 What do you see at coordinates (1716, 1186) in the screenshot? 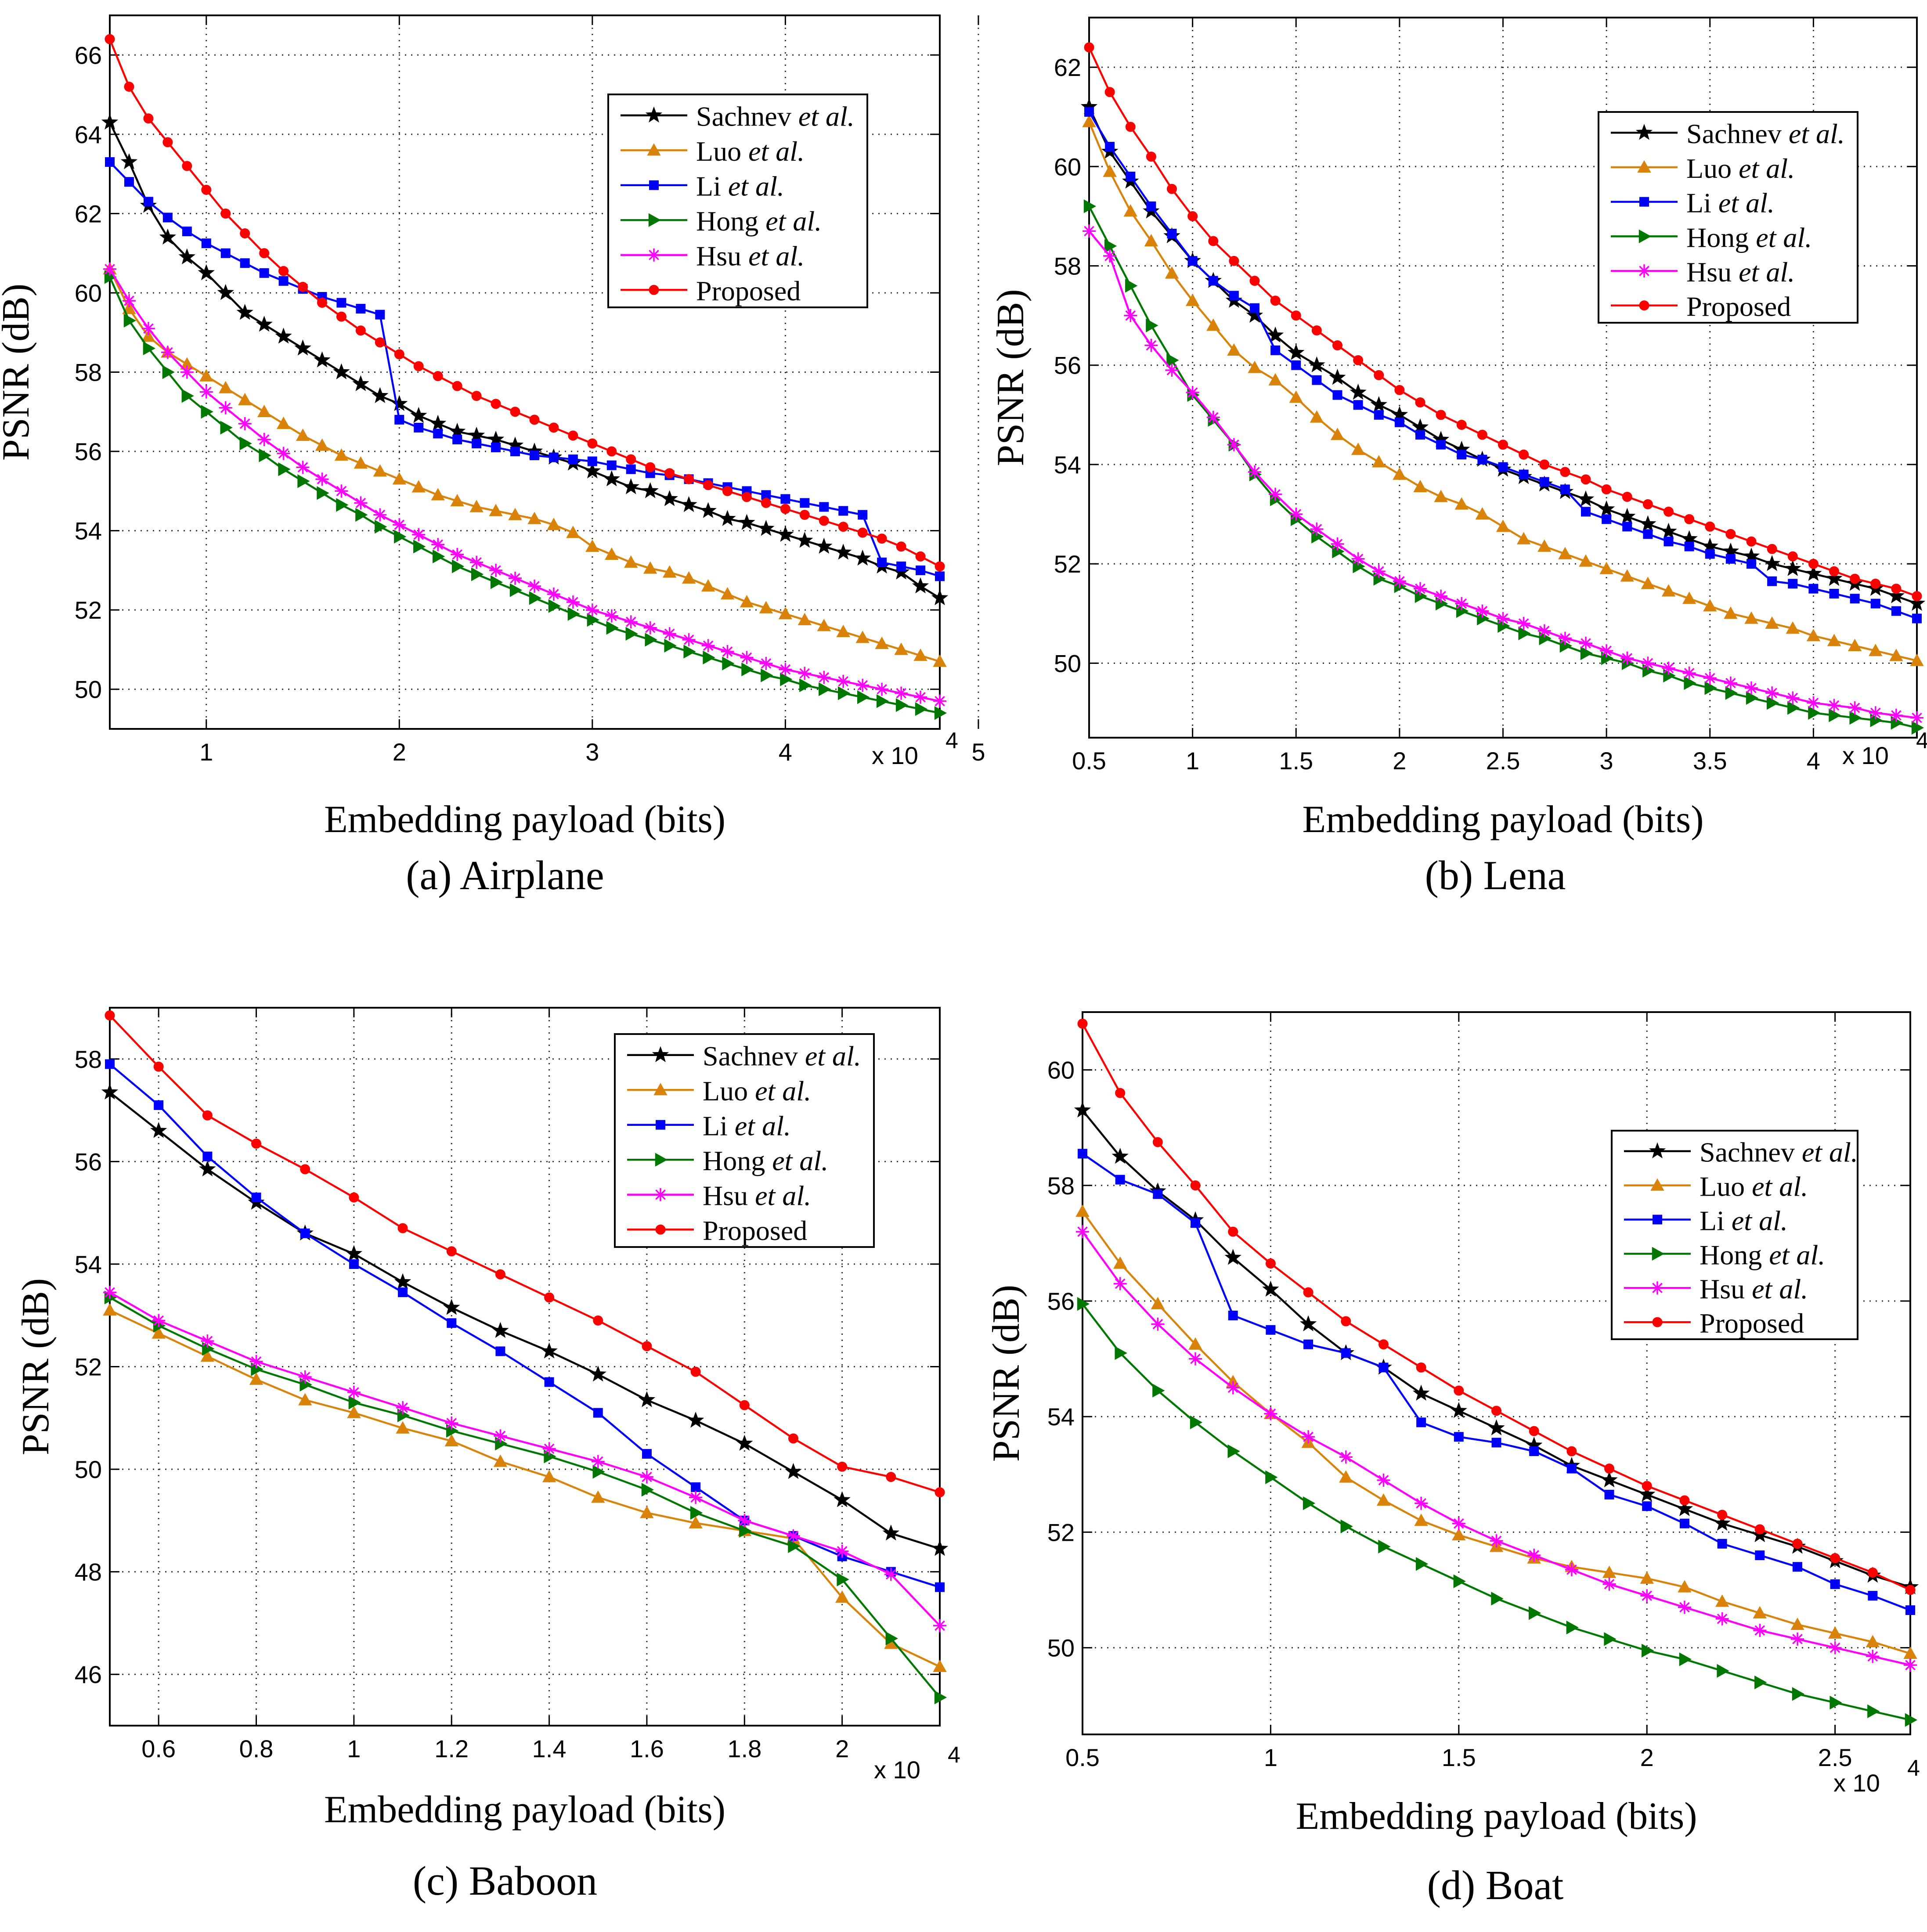
I see `legend-item-luo: Luo et al.` at bounding box center [1716, 1186].